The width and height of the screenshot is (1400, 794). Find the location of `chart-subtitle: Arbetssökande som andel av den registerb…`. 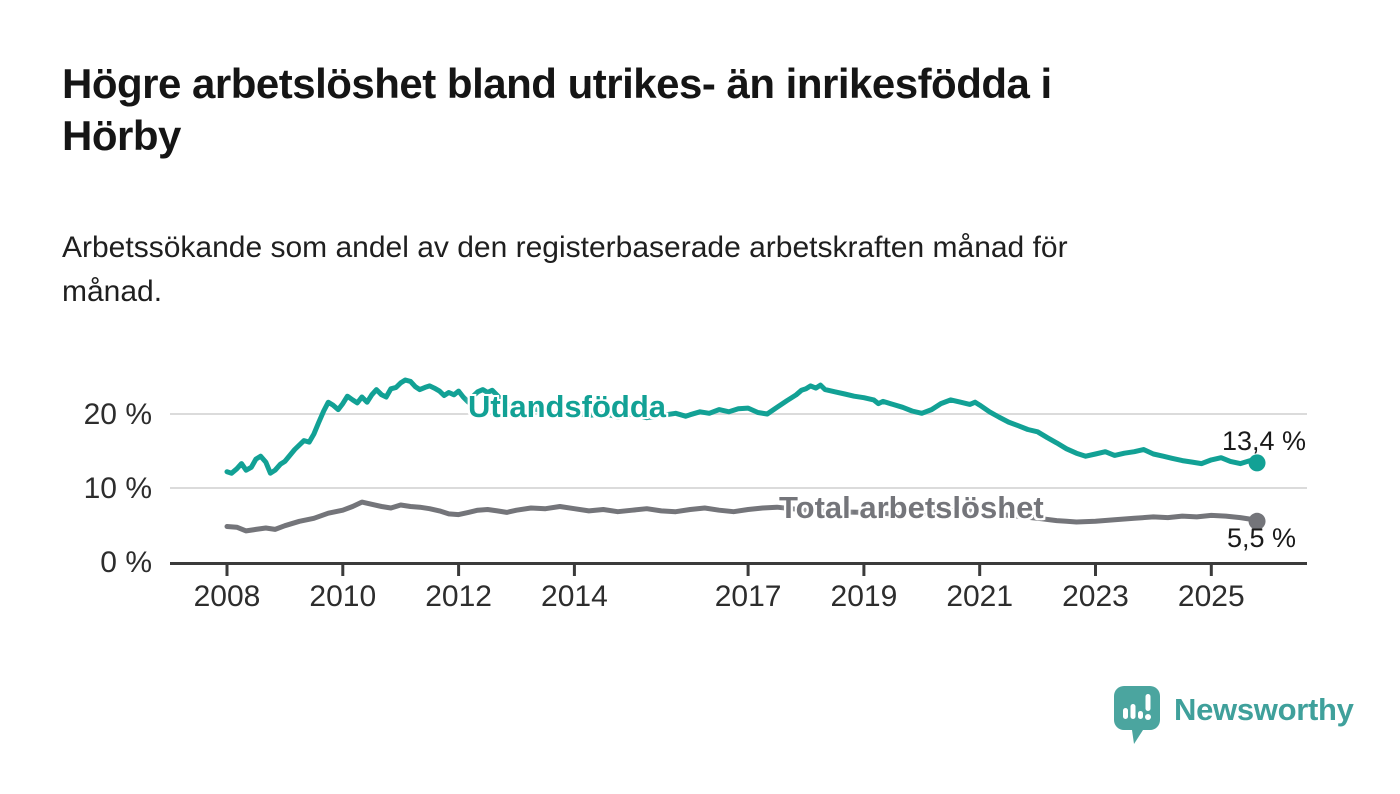

chart-subtitle: Arbetssökande som andel av den registerb… is located at coordinates (565, 269).